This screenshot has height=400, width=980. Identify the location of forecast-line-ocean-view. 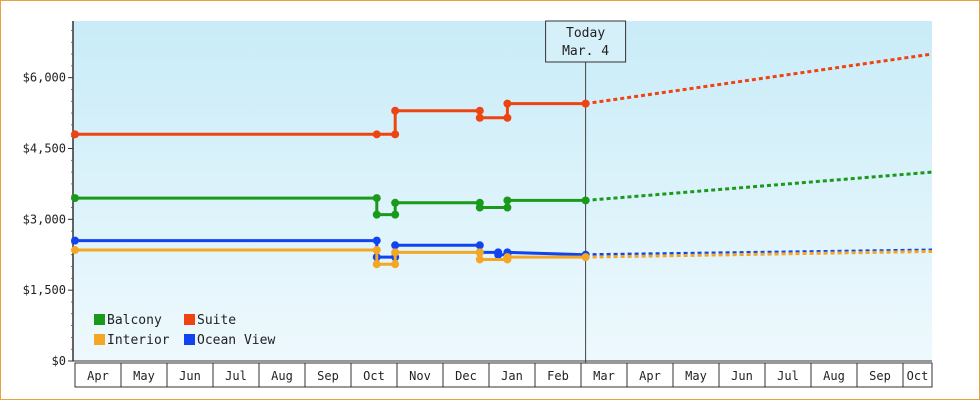
(759, 252).